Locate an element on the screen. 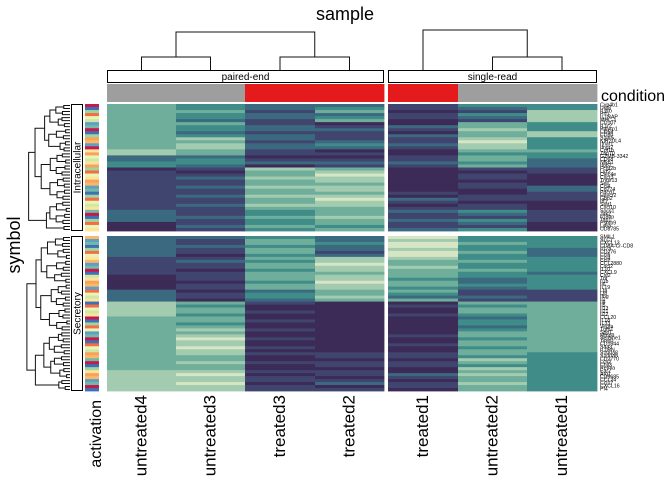 The height and width of the screenshot is (480, 672). row-label: CD9685 is located at coordinates (609, 377).